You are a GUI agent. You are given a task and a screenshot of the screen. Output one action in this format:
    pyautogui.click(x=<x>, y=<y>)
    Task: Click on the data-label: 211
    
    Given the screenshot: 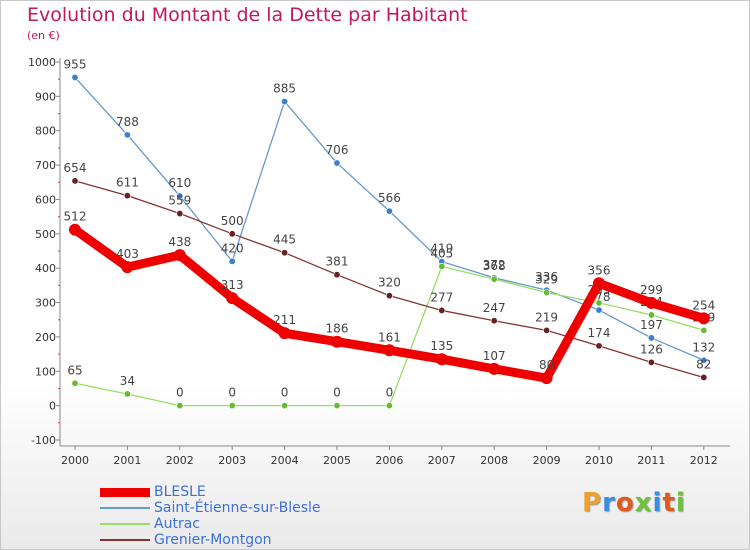 What is the action you would take?
    pyautogui.click(x=284, y=320)
    